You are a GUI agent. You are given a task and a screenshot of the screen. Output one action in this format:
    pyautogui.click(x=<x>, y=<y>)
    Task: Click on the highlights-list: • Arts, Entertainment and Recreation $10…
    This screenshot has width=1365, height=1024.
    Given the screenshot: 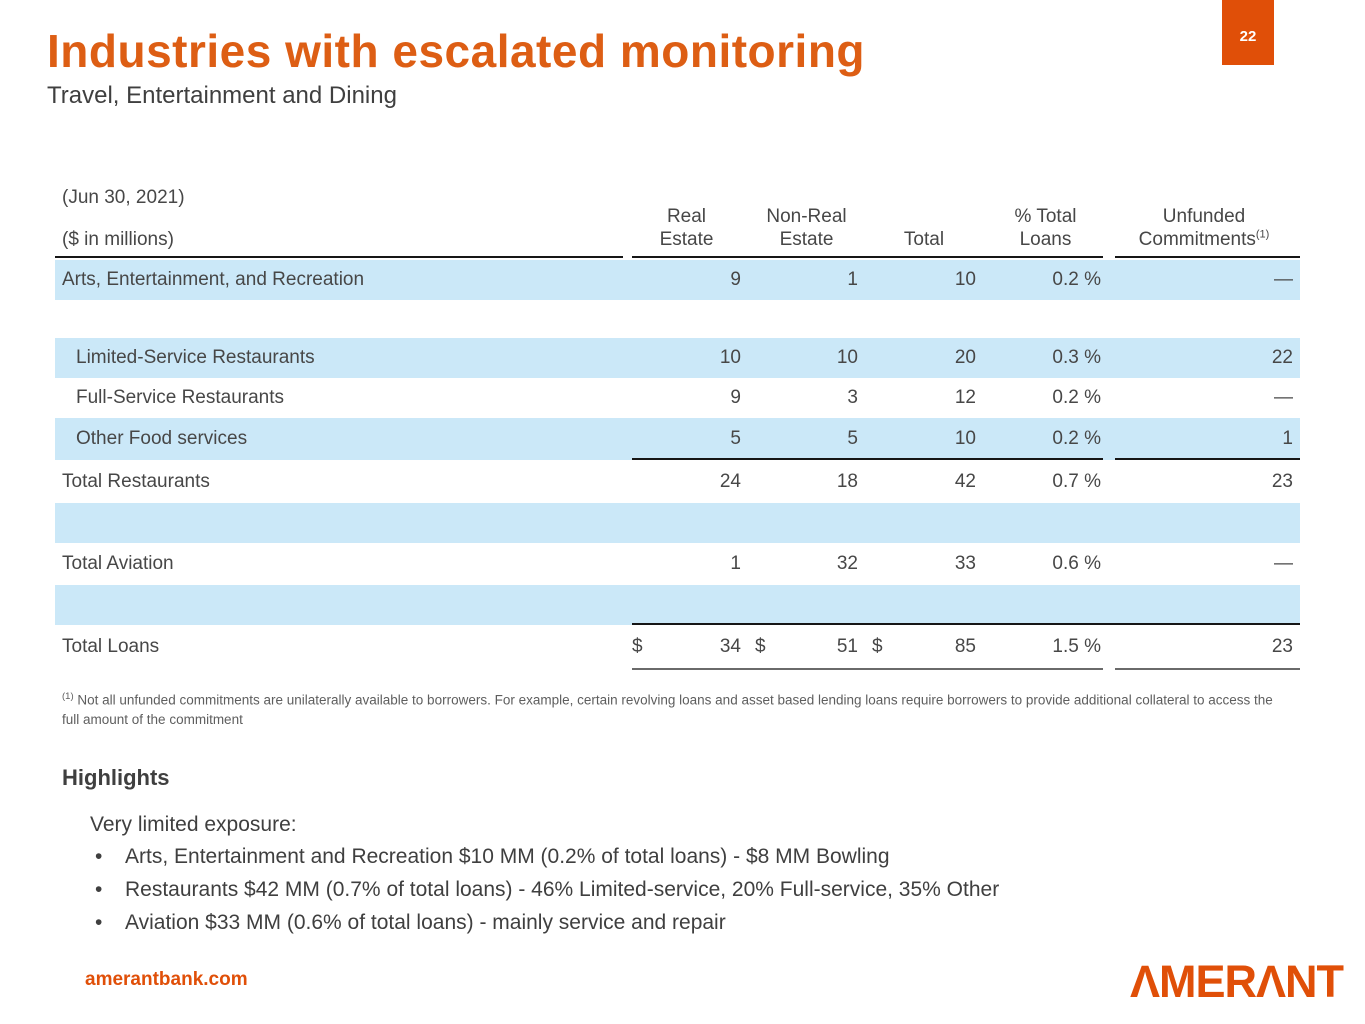 What is the action you would take?
    pyautogui.click(x=660, y=895)
    